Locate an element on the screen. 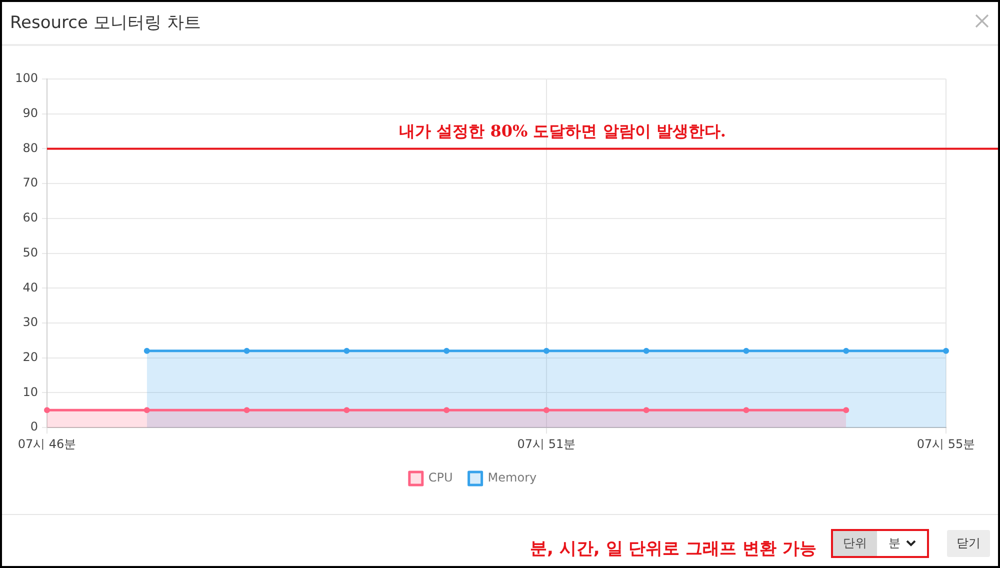 The width and height of the screenshot is (1000, 568). text: 분, 시간, 일 단위로 그래프 변환 가능 is located at coordinates (673, 549).